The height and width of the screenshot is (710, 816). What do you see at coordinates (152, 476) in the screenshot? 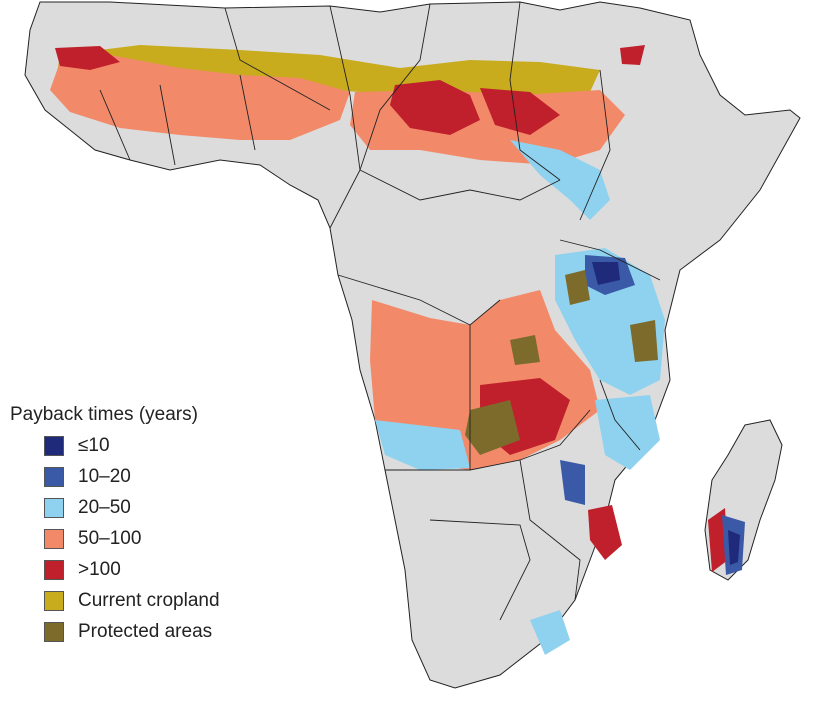
I see `legend-item: 10–20` at bounding box center [152, 476].